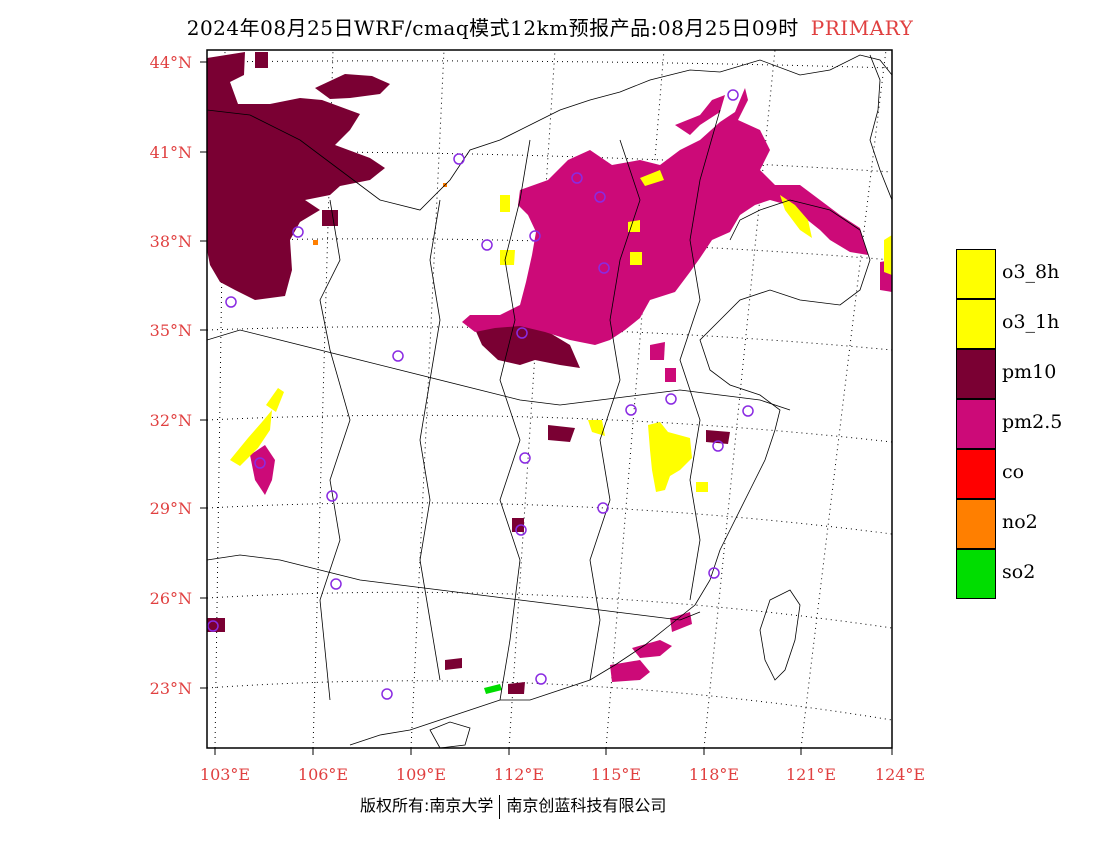 Image resolution: width=1100 pixels, height=850 pixels. What do you see at coordinates (670, 457) in the screenshot?
I see `o3-region-anhui-jiangxi` at bounding box center [670, 457].